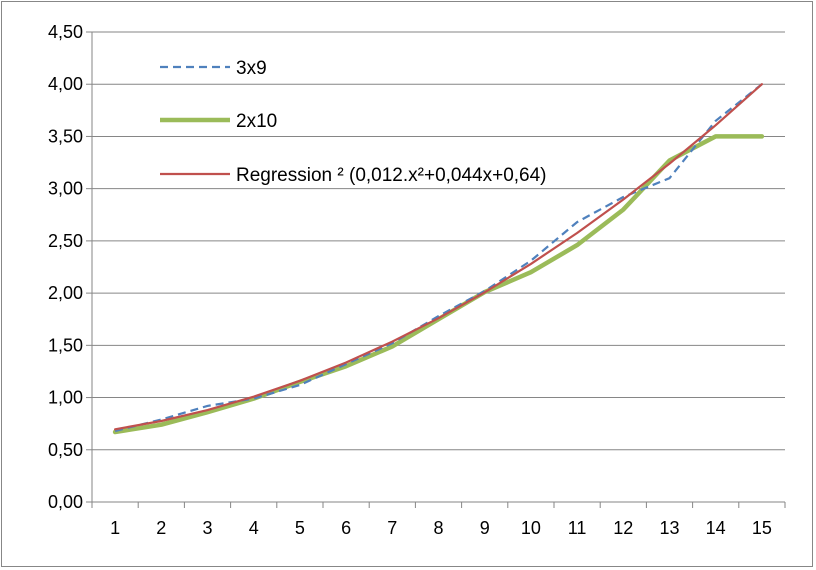 The image size is (816, 570). What do you see at coordinates (391, 175) in the screenshot?
I see `legend-label-regression: Regression ² (0,012.x²+0,044x+0,64)` at bounding box center [391, 175].